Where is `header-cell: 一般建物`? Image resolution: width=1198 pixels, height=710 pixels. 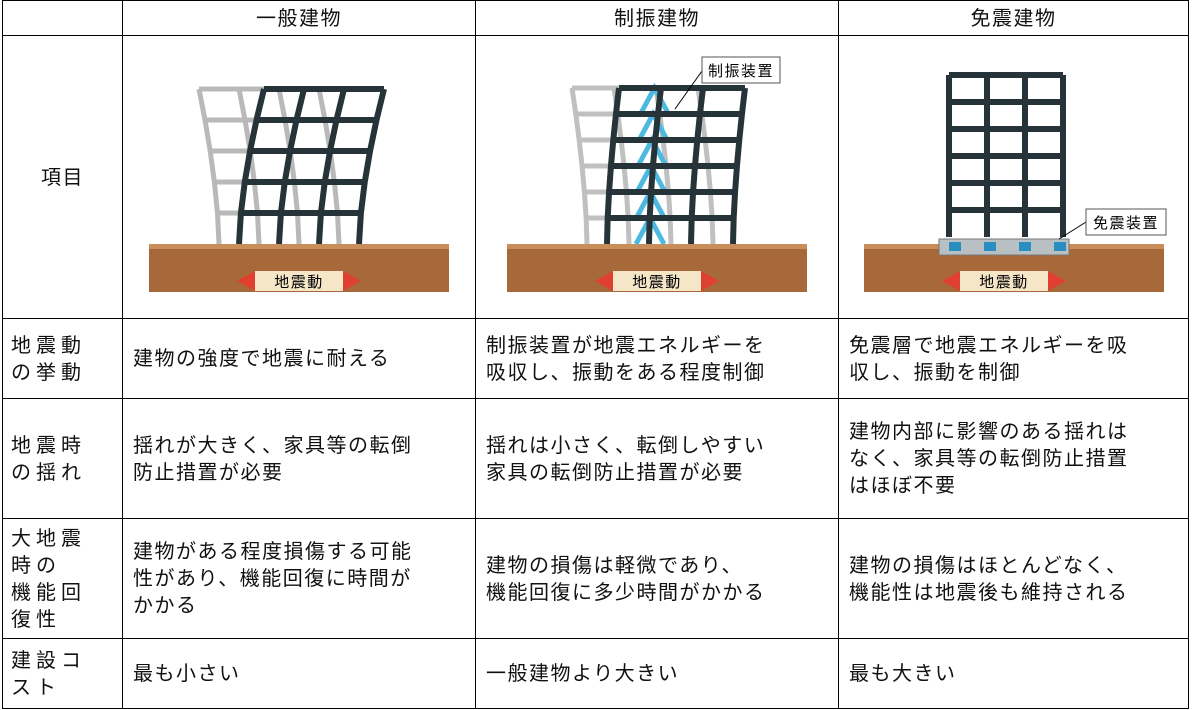 header-cell: 一般建物 is located at coordinates (299, 18).